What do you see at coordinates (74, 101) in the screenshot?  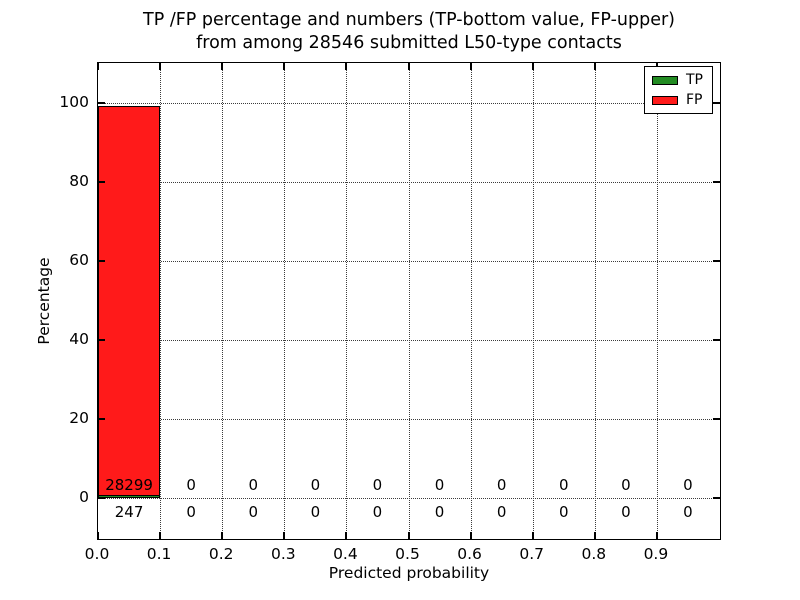 I see `y-tick-label: 100` at bounding box center [74, 101].